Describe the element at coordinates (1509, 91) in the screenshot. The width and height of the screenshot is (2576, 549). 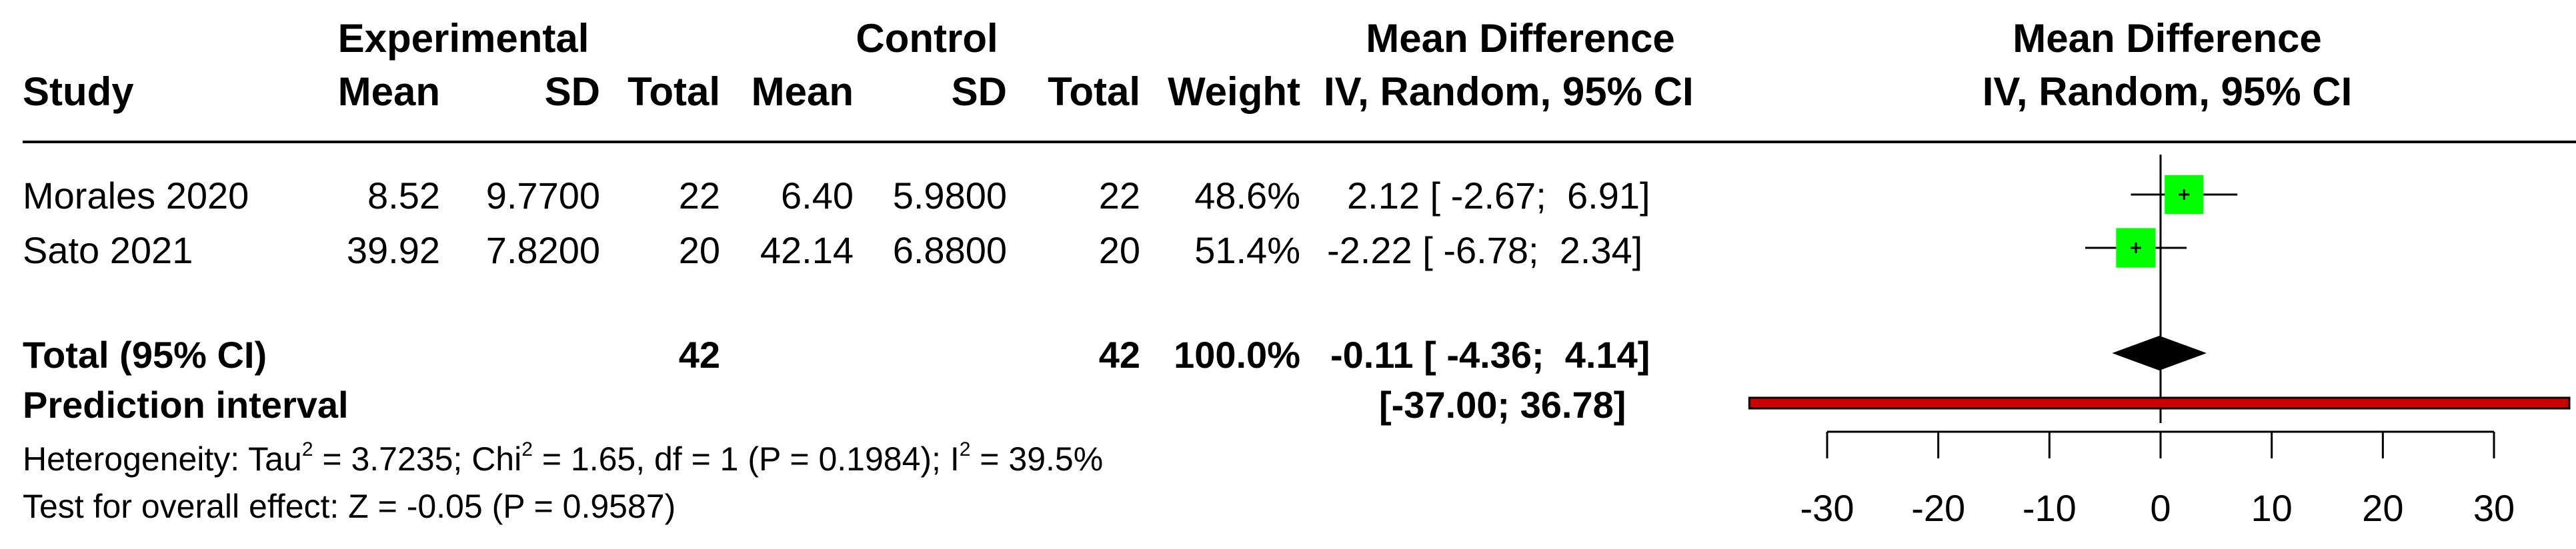
I see `md-ci-header: IV, Random, 95% CI` at that location.